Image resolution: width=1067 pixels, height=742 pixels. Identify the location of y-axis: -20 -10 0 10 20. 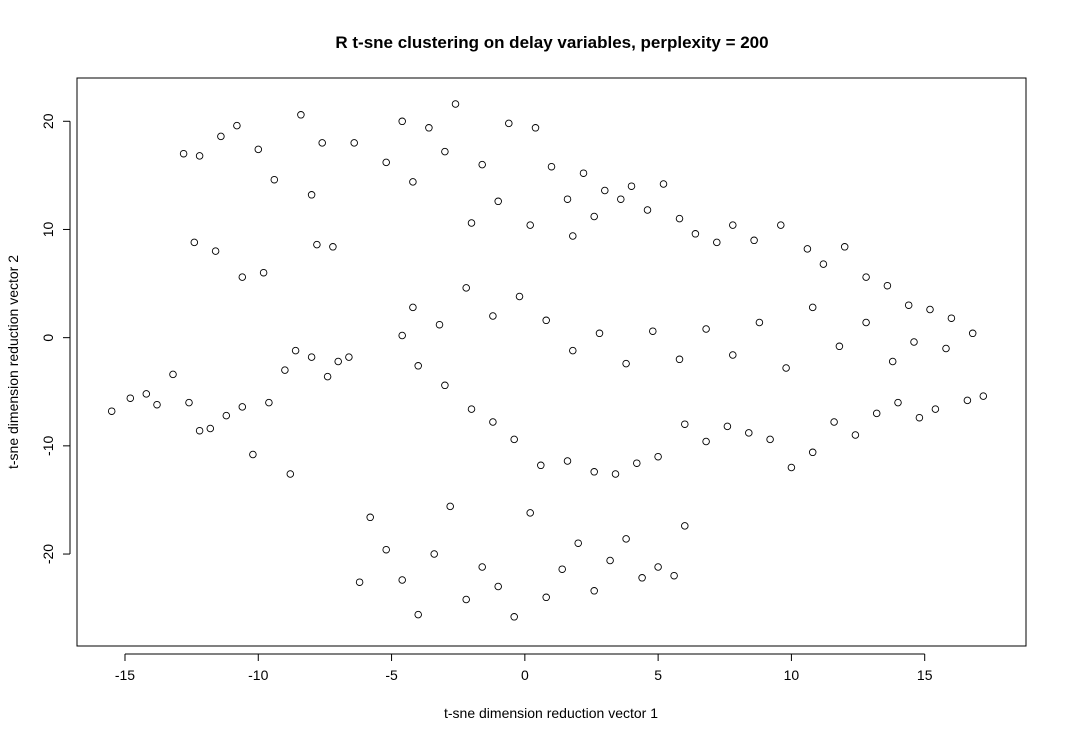
(55, 338).